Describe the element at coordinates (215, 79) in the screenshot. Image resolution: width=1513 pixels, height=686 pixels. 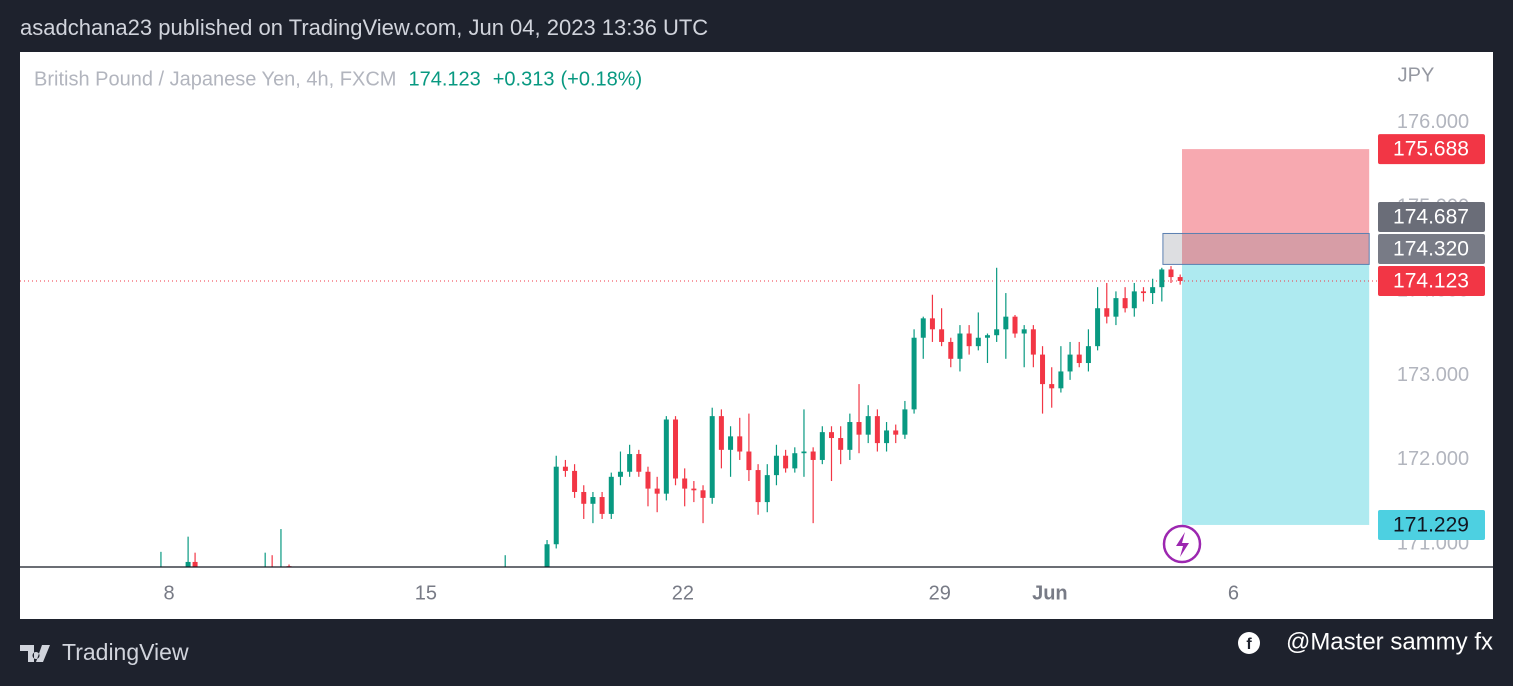
I see `legend-text: British Pound / Japanese Yen, 4h, FXCM` at that location.